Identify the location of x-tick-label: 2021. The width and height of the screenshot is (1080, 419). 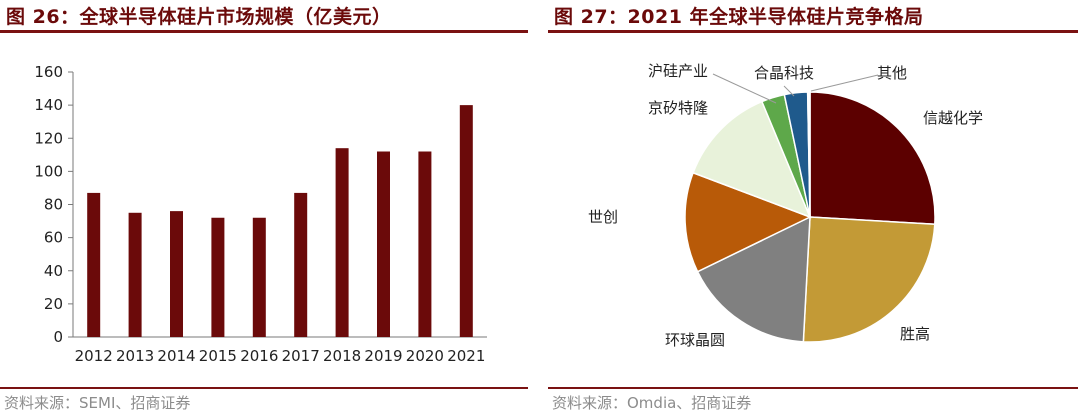
(466, 356).